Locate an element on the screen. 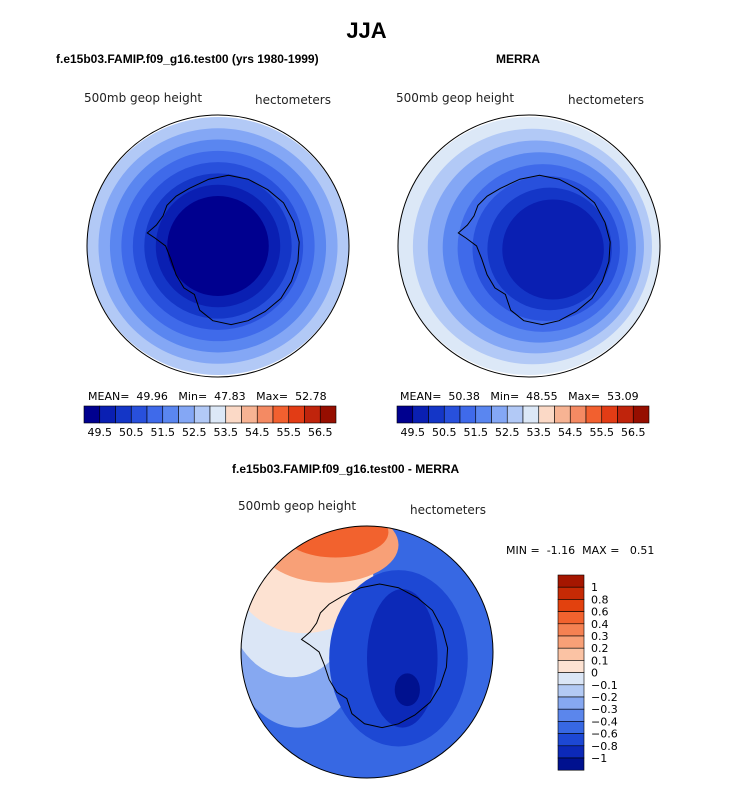  model-colorbar-tick: 51.5 is located at coordinates (163, 432).